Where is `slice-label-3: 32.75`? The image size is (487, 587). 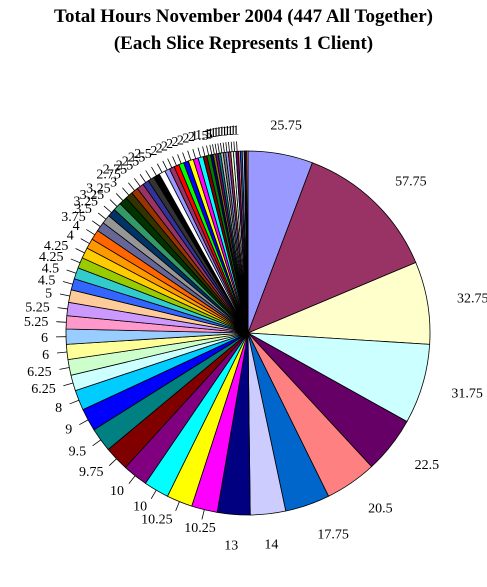
slice-label-3: 32.75 is located at coordinates (472, 299).